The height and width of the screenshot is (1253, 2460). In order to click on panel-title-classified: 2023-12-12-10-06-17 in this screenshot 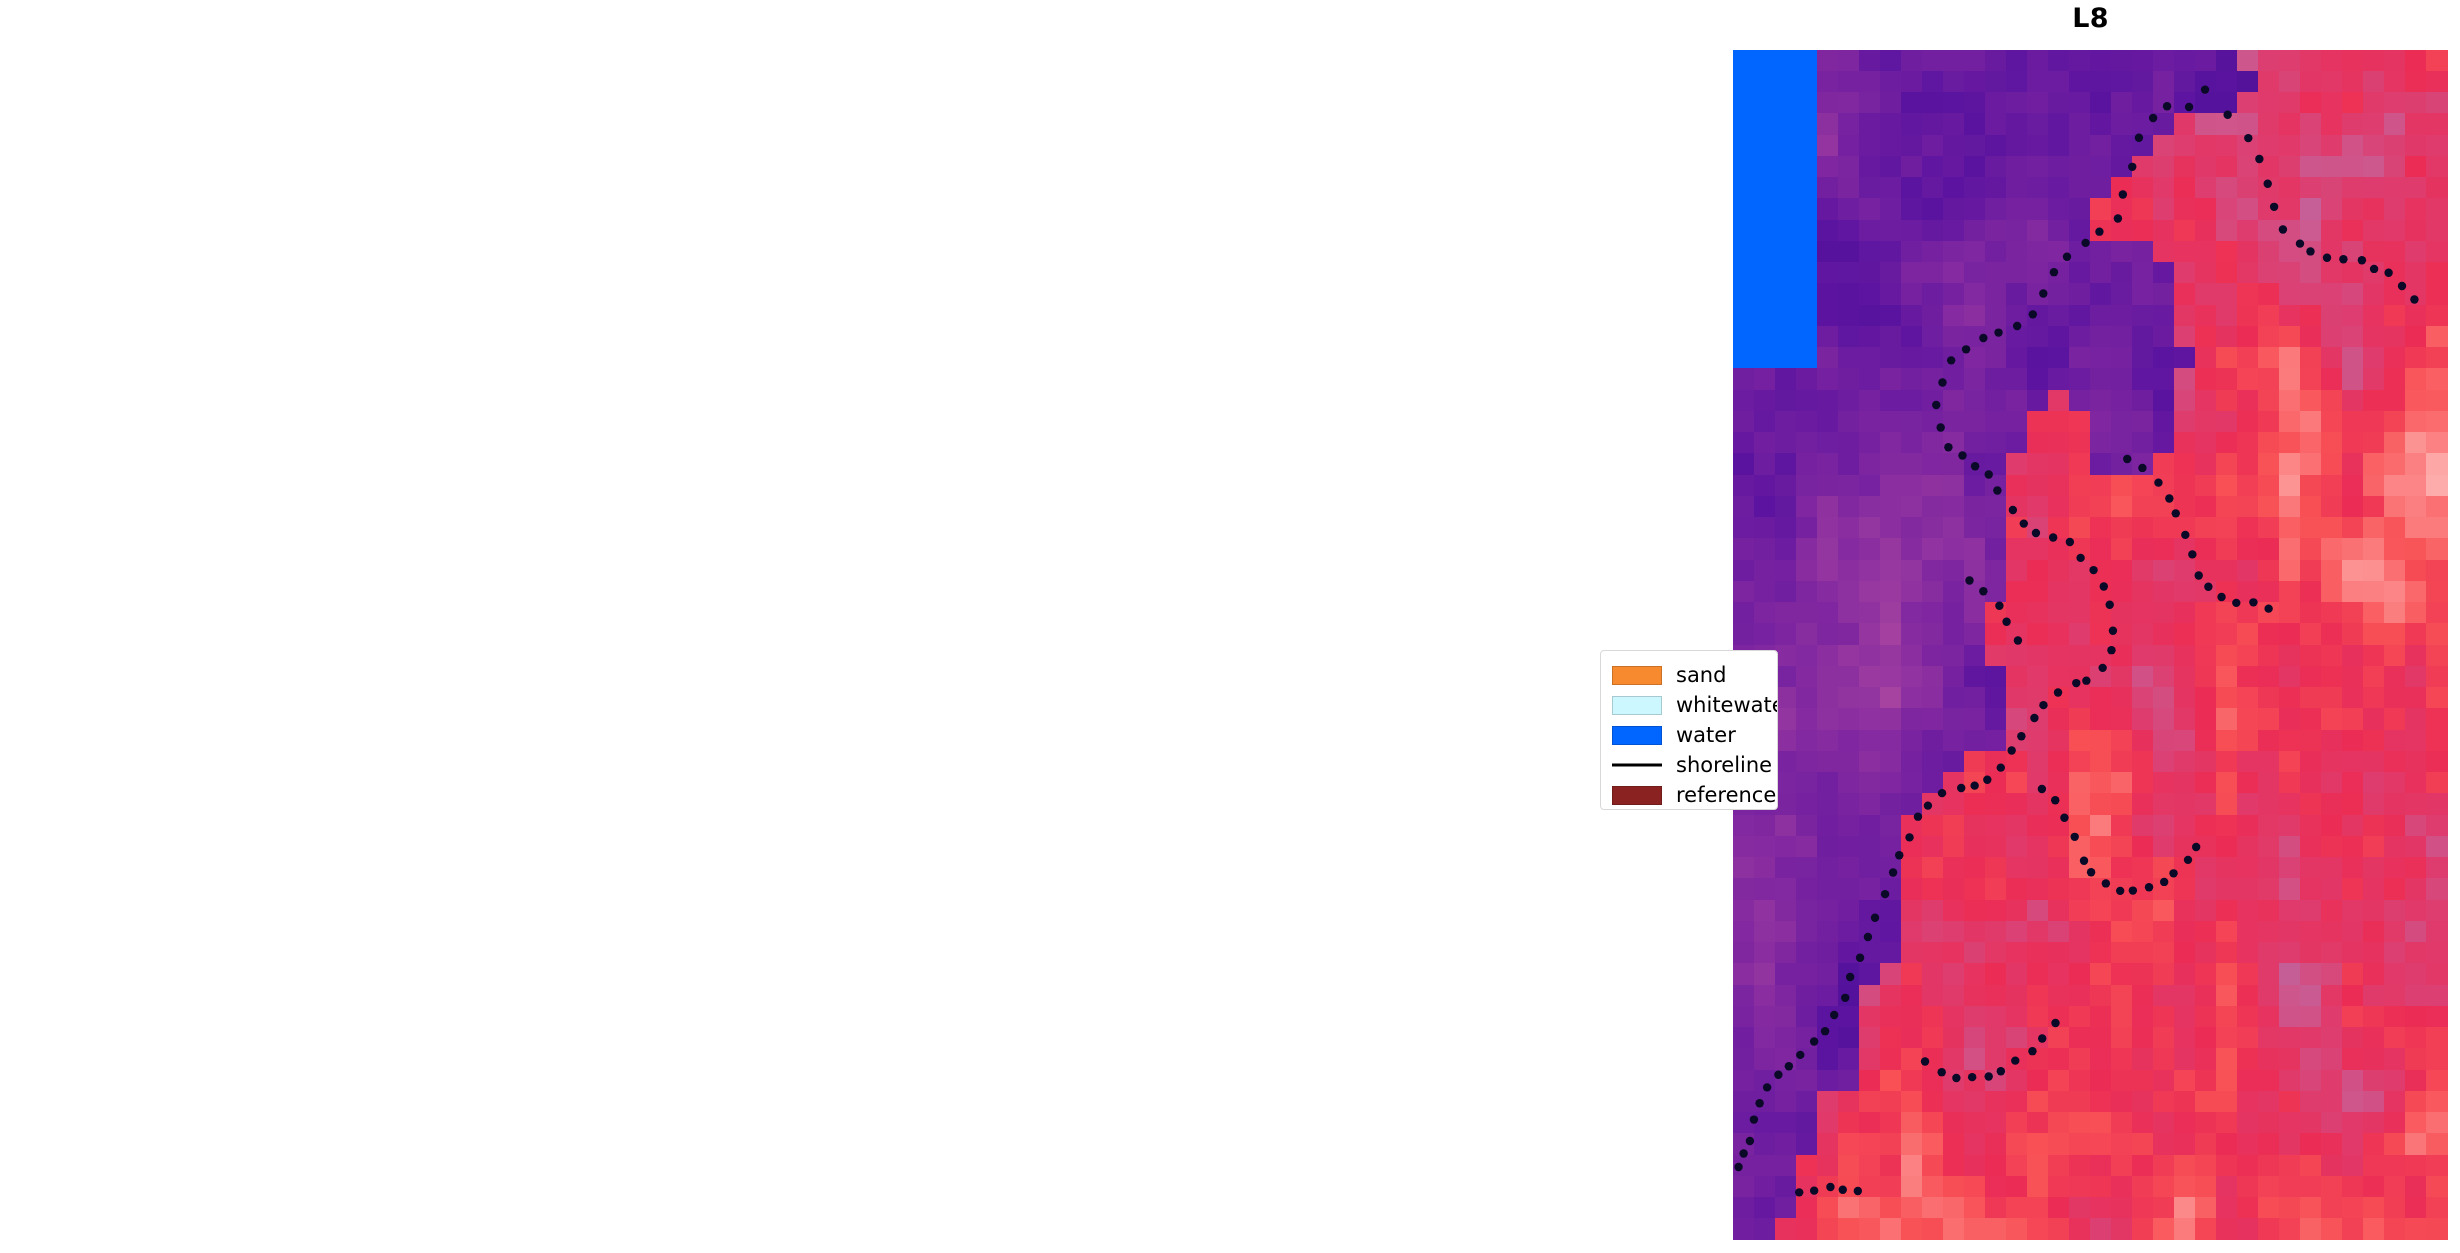, I will do `click(1232, 18)`.